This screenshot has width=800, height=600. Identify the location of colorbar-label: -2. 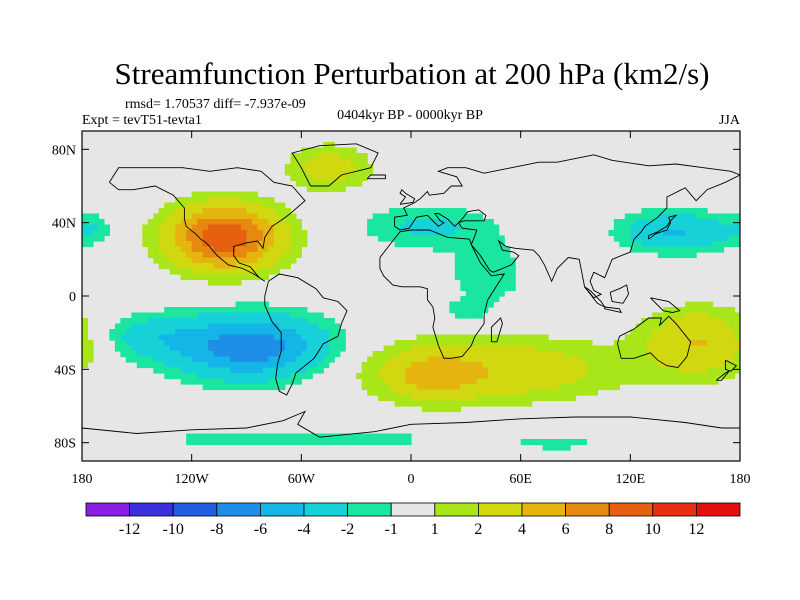
(347, 529).